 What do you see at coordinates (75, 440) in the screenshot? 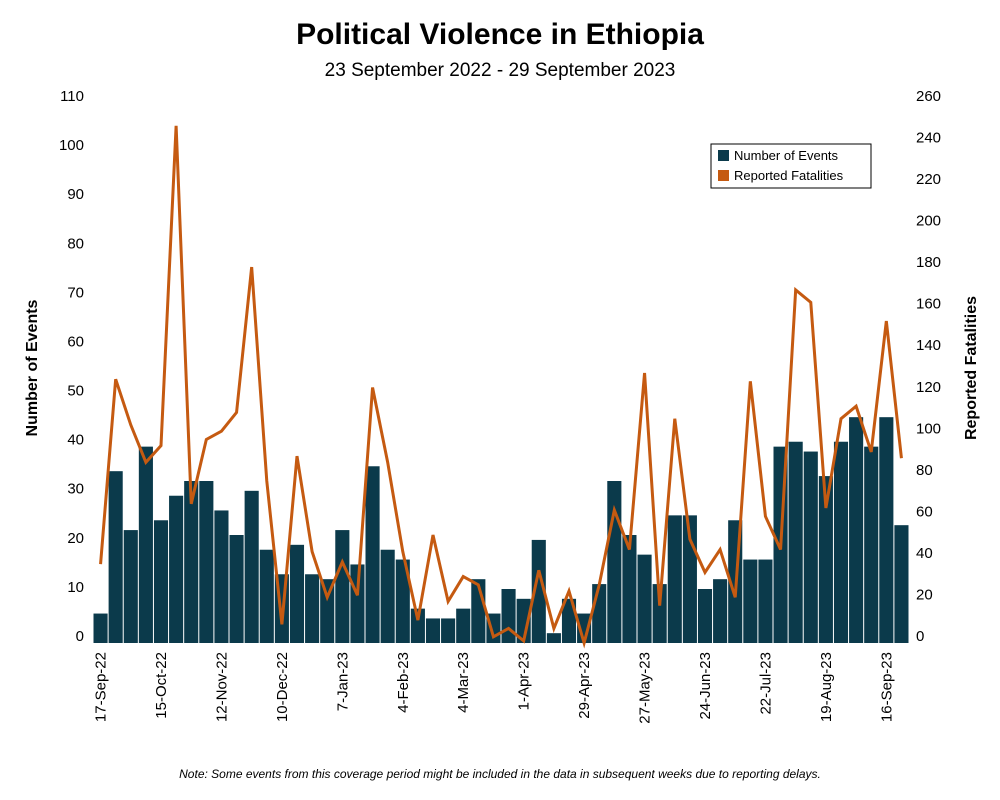
I see `y-tick-label: 40` at bounding box center [75, 440].